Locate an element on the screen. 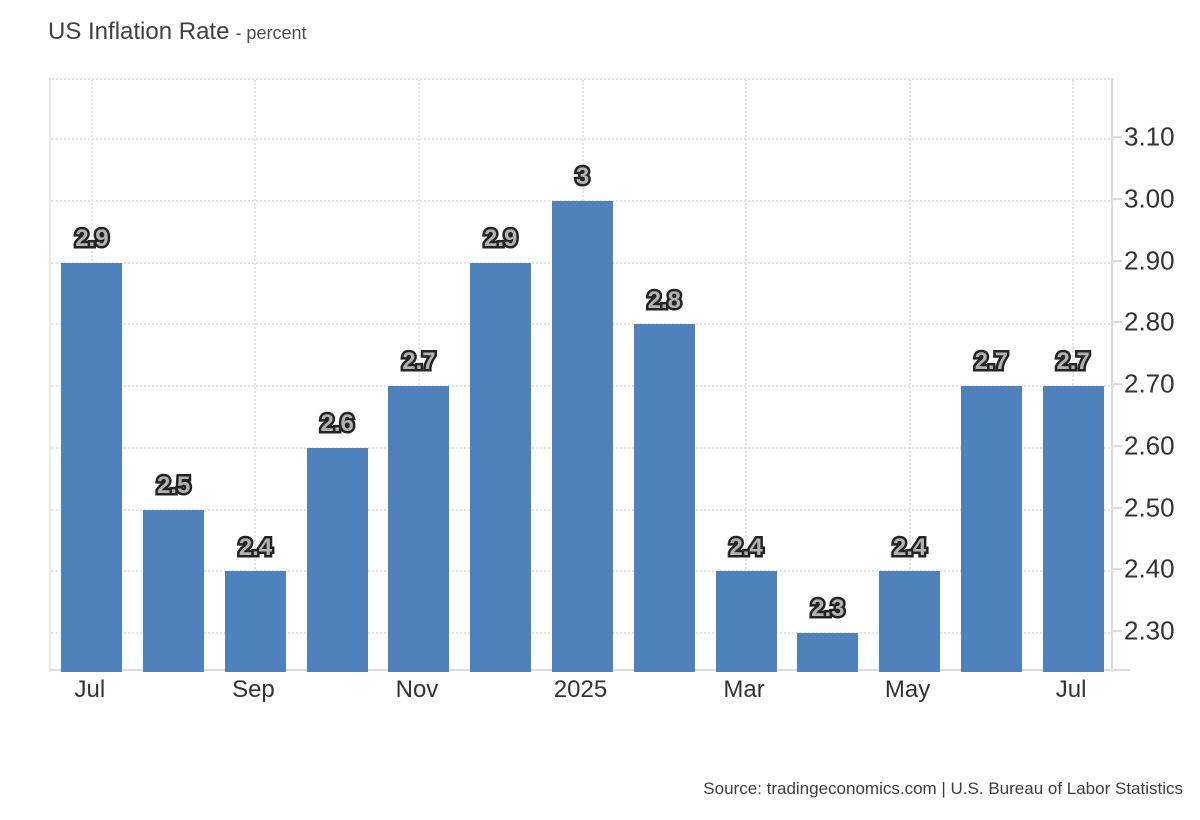  x-tick-label: Mar is located at coordinates (744, 689).